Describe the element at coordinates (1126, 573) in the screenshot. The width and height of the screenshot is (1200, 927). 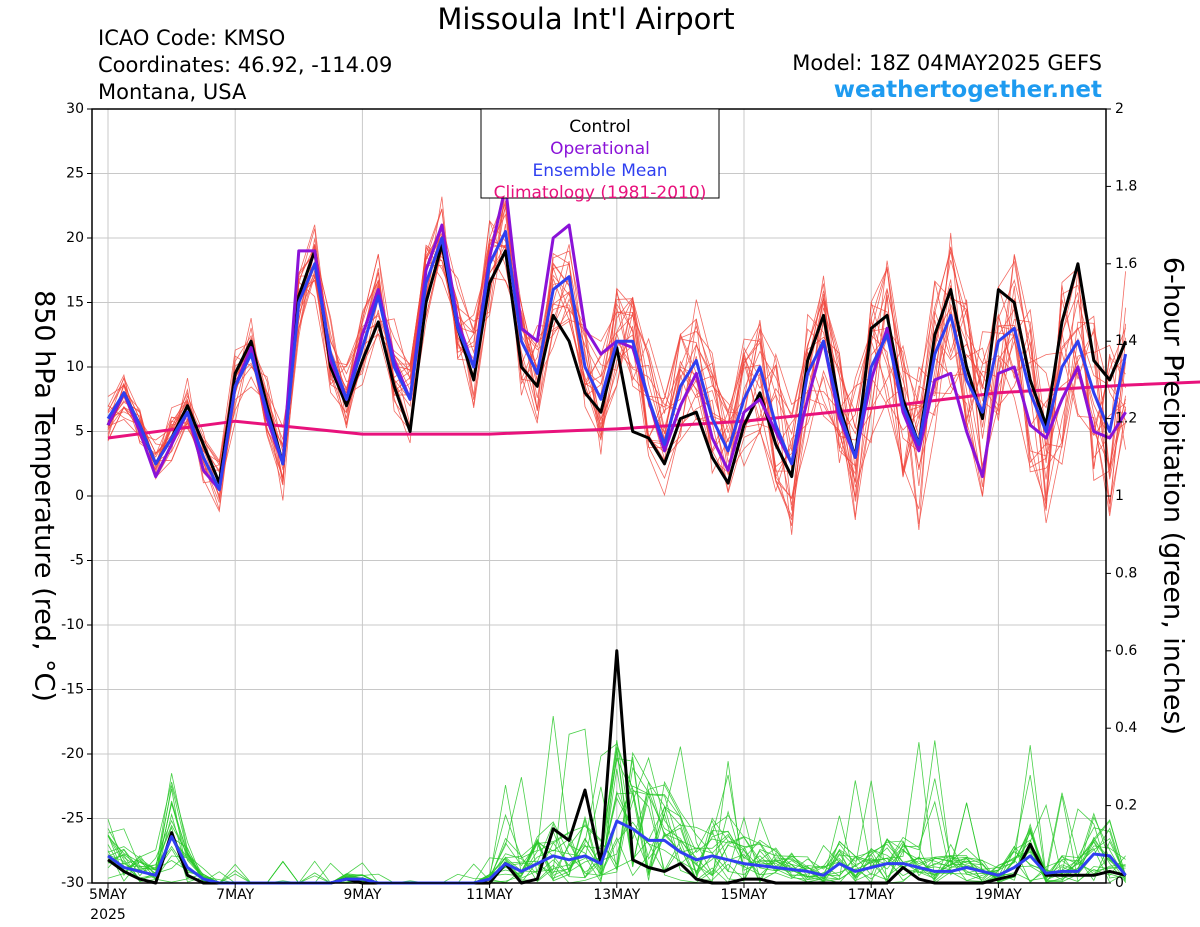
I see `y2-tick-label: 0.8` at that location.